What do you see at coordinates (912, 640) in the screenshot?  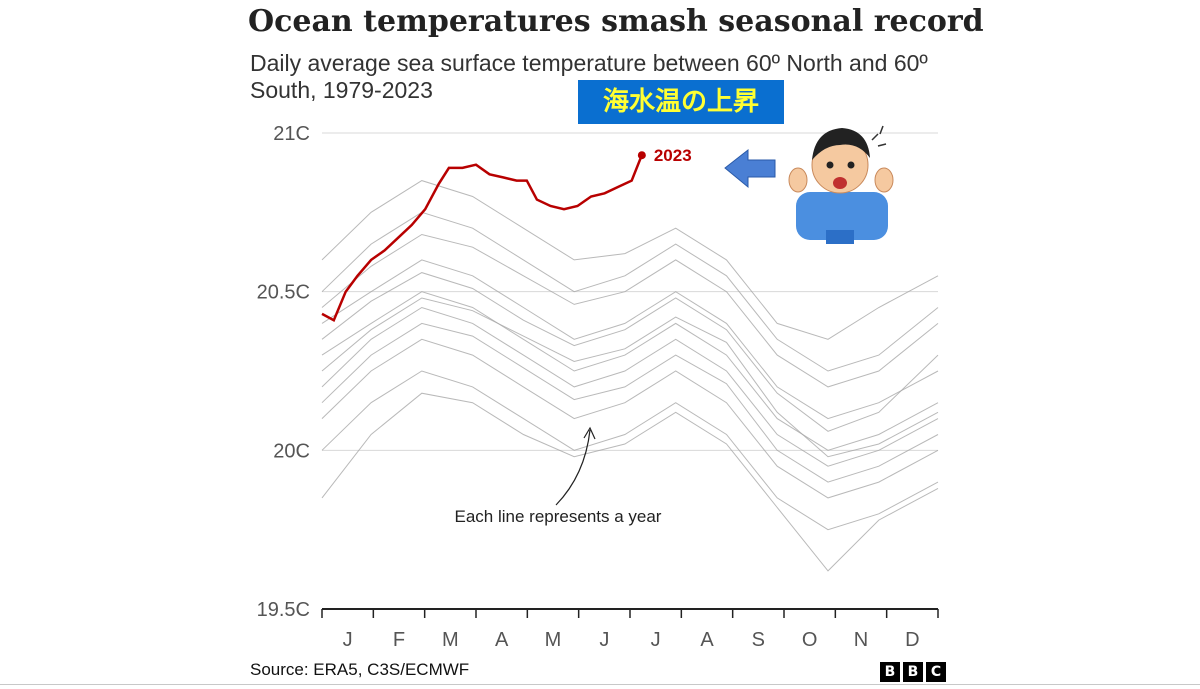 I see `x-tick-label: D` at bounding box center [912, 640].